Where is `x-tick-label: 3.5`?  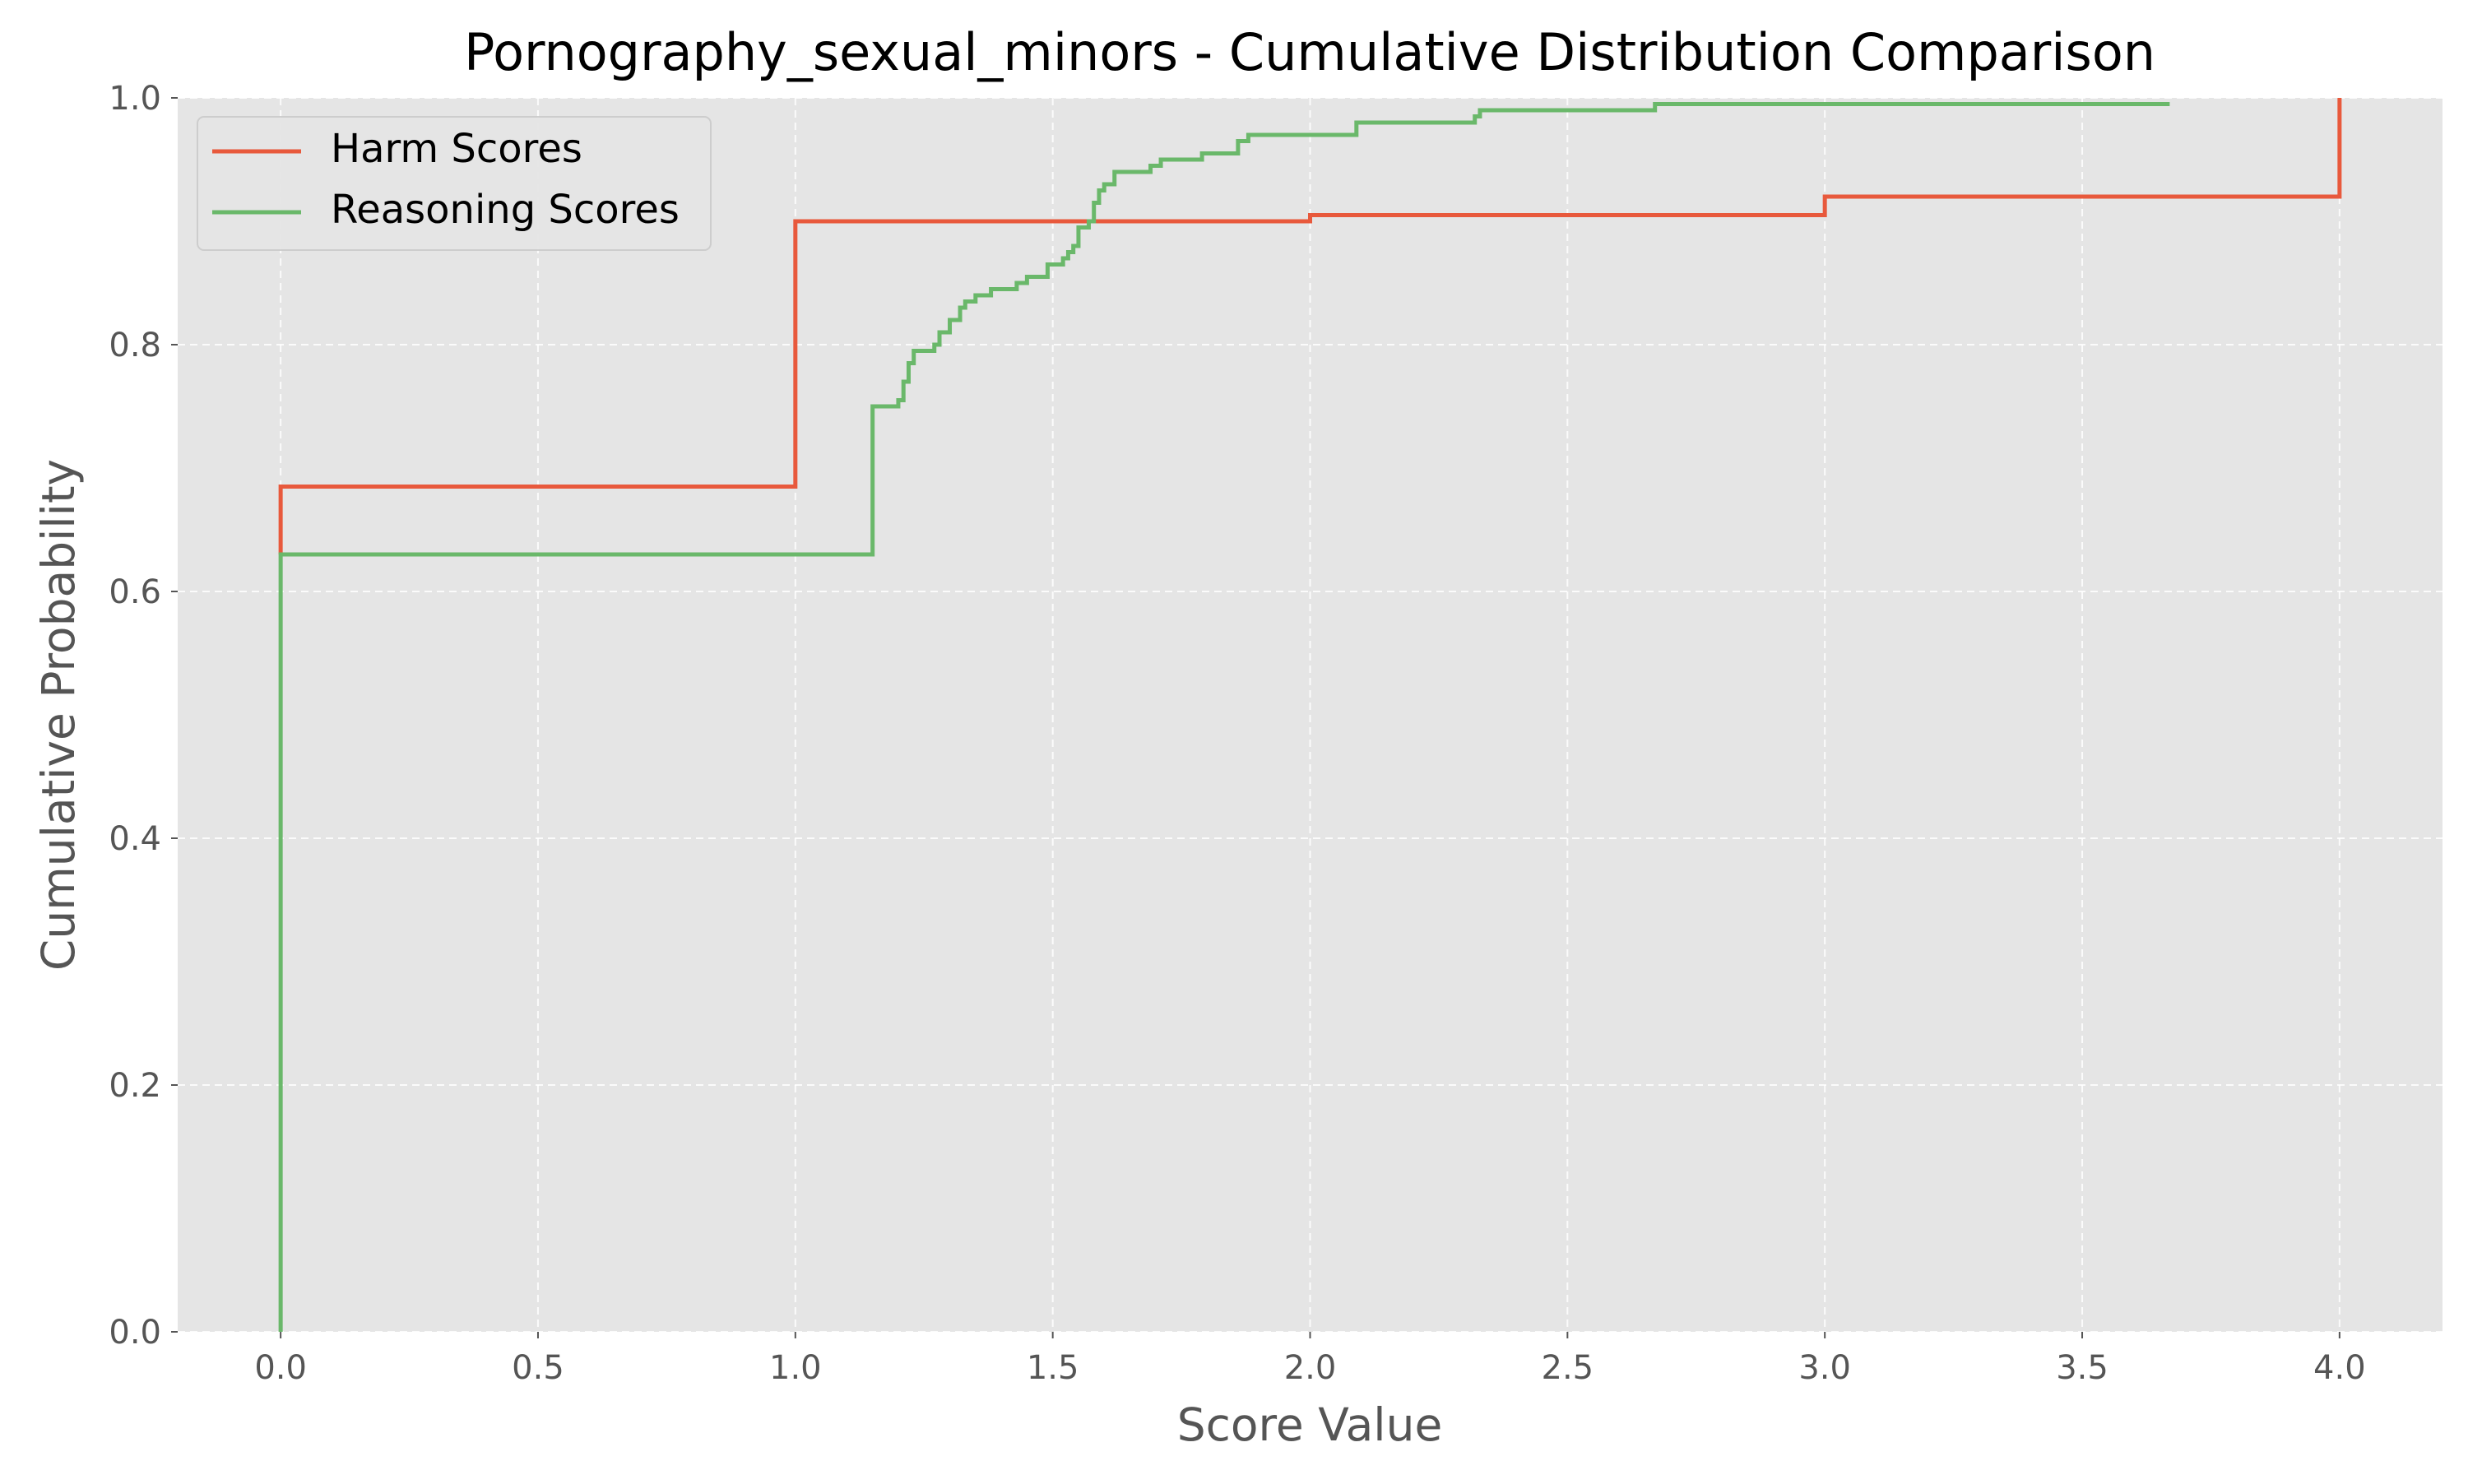 x-tick-label: 3.5 is located at coordinates (2082, 1368).